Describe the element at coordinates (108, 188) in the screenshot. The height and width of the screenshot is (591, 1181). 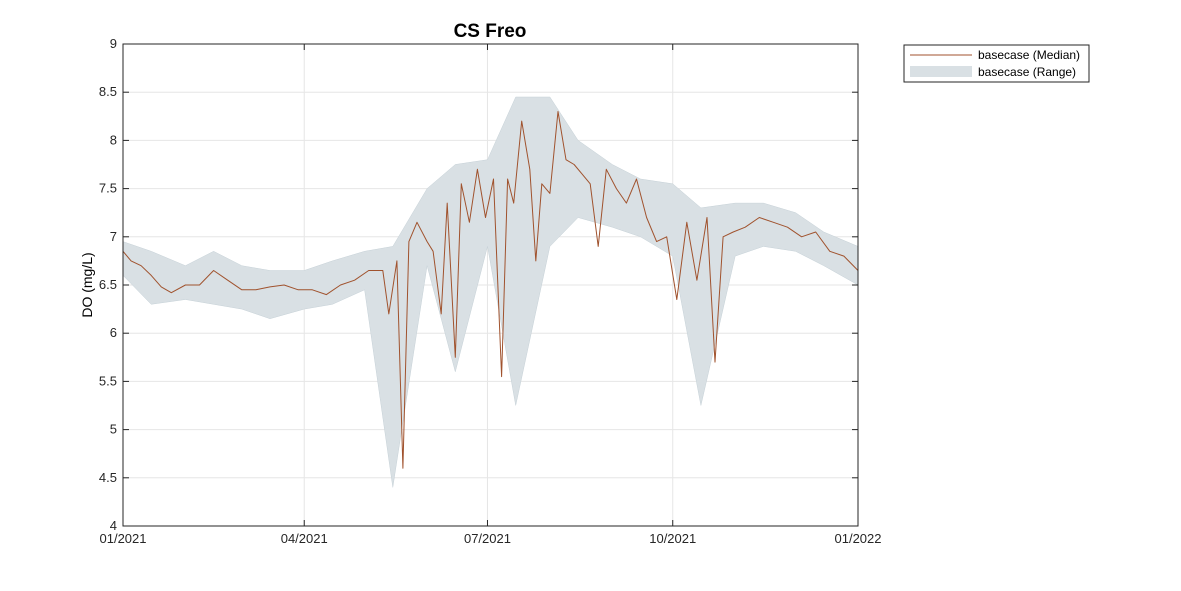
I see `y-tick-label: 7.5` at that location.